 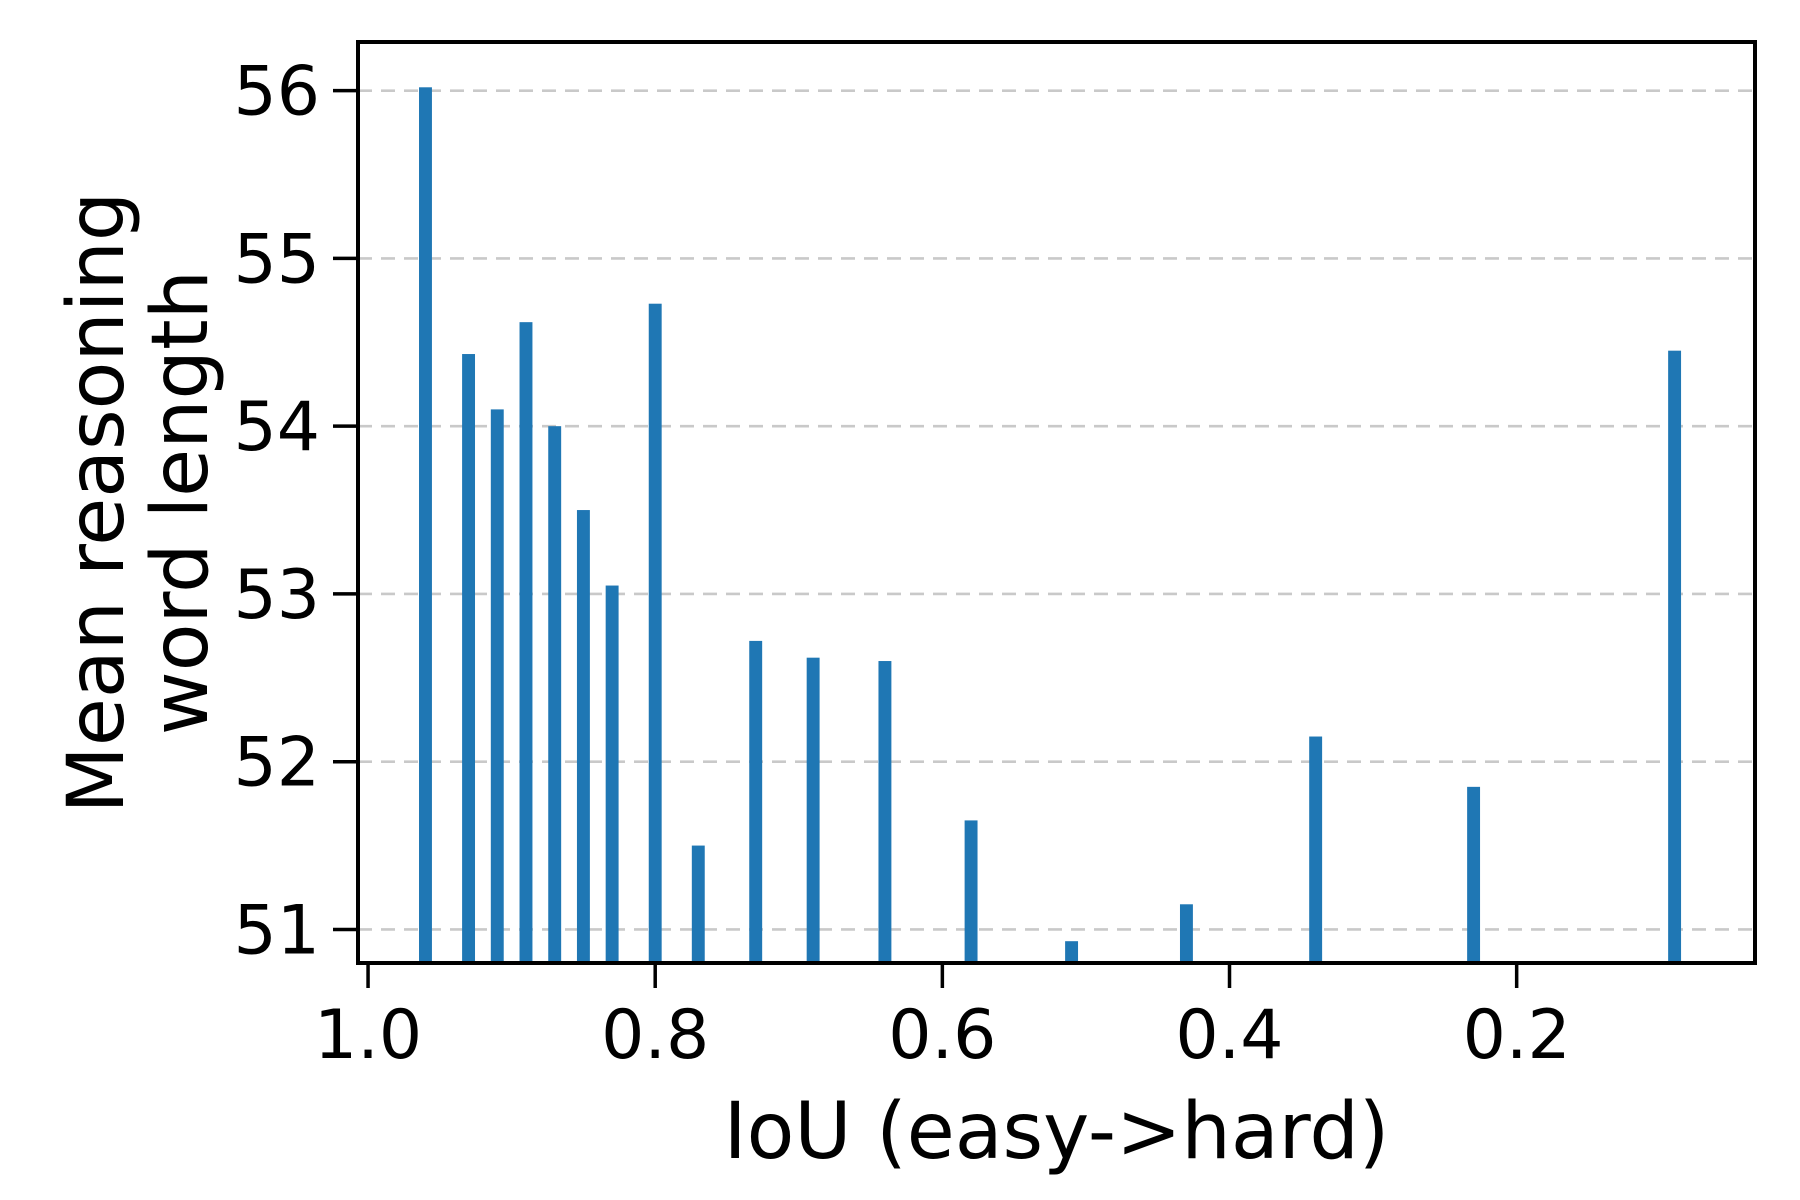 I want to click on x-axis-label: IoU (easy->hard), so click(x=1057, y=1132).